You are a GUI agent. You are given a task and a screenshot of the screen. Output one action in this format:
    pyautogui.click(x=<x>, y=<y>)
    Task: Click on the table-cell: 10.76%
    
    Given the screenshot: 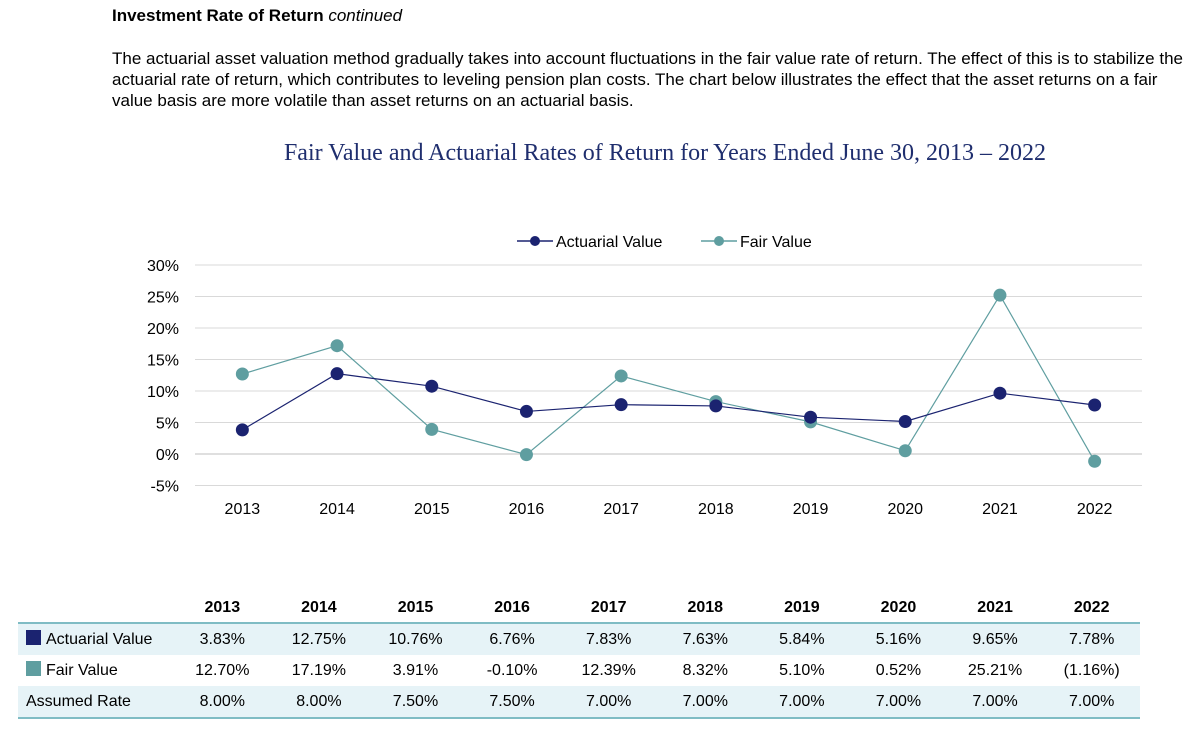 What is the action you would take?
    pyautogui.click(x=415, y=638)
    